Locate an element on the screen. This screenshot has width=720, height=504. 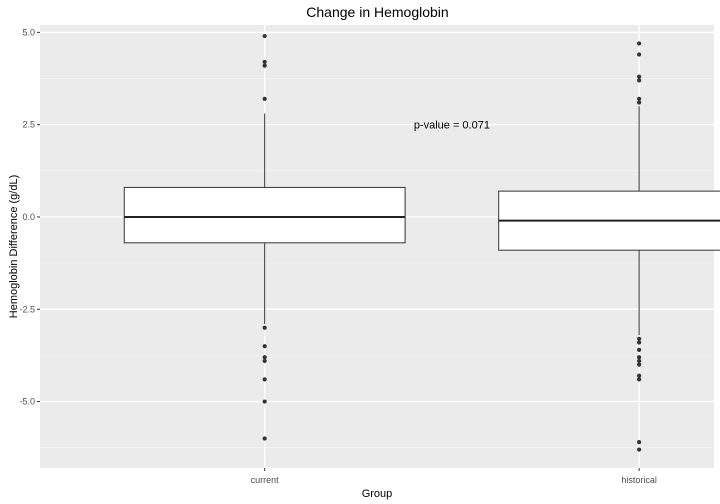
y-tick-label: 2.5 is located at coordinates (28, 125).